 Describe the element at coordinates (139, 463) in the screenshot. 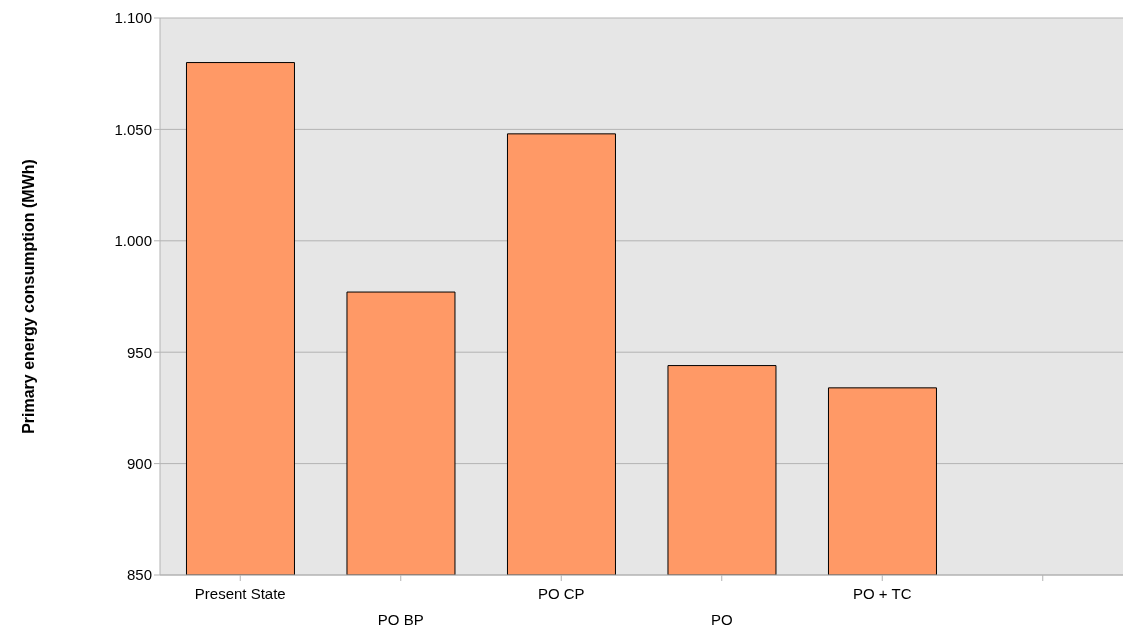

I see `y-tick-label: 900` at that location.